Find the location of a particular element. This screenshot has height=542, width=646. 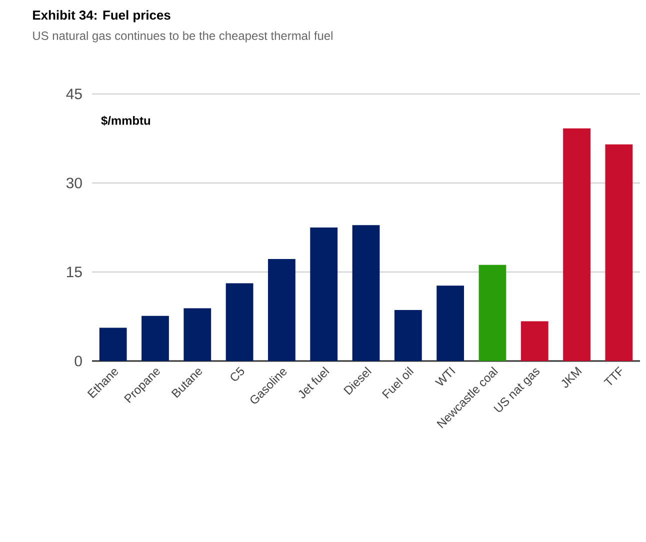

y-tick-label: 0 is located at coordinates (78, 361).